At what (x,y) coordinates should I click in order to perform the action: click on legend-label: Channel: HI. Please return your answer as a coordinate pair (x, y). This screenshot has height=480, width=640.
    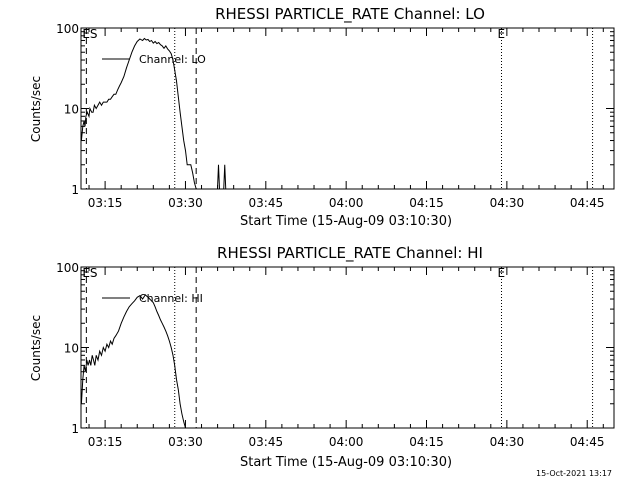
    Looking at the image, I should click on (171, 298).